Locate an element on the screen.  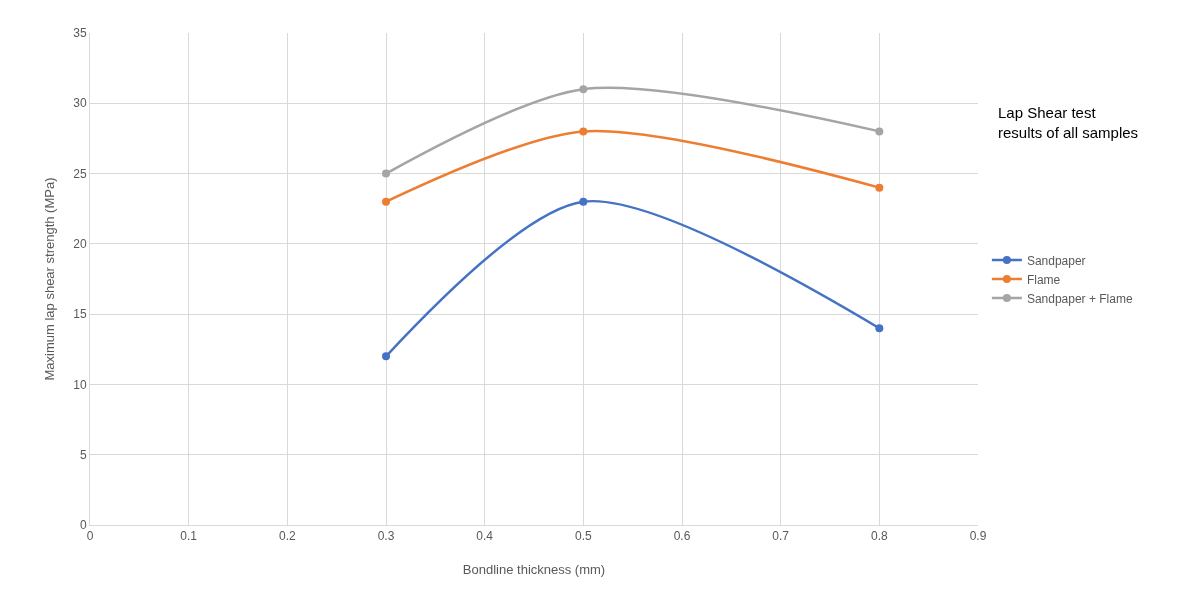
legend-label: Sandpaper + Flame is located at coordinates (1079, 298).